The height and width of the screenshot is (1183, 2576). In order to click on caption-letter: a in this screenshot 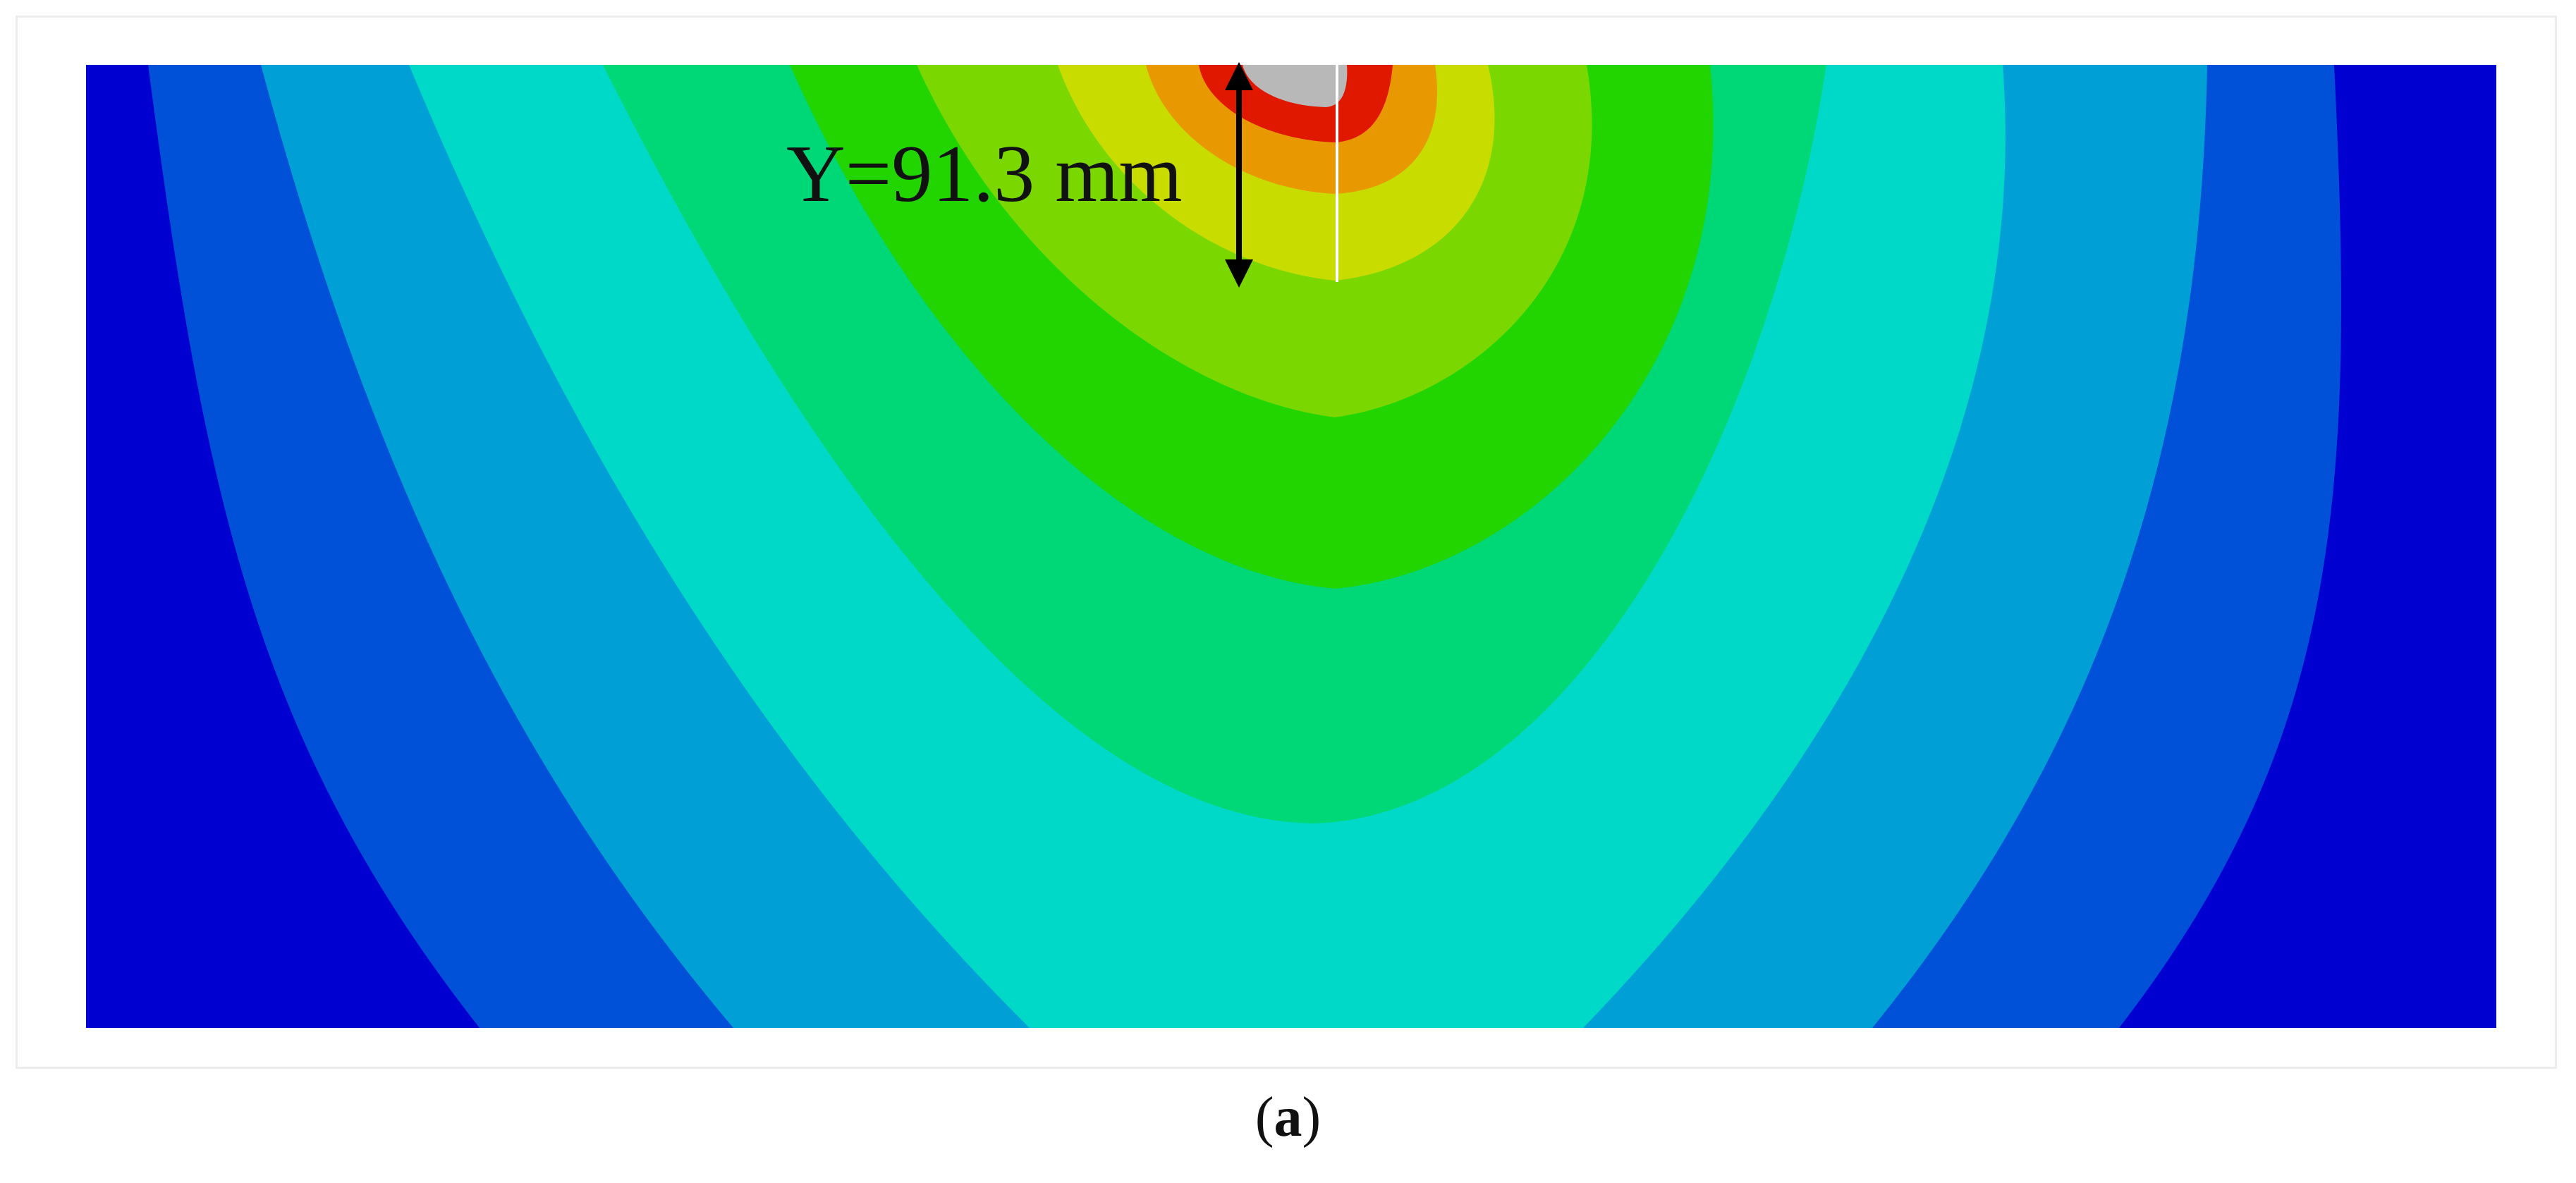, I will do `click(1288, 1117)`.